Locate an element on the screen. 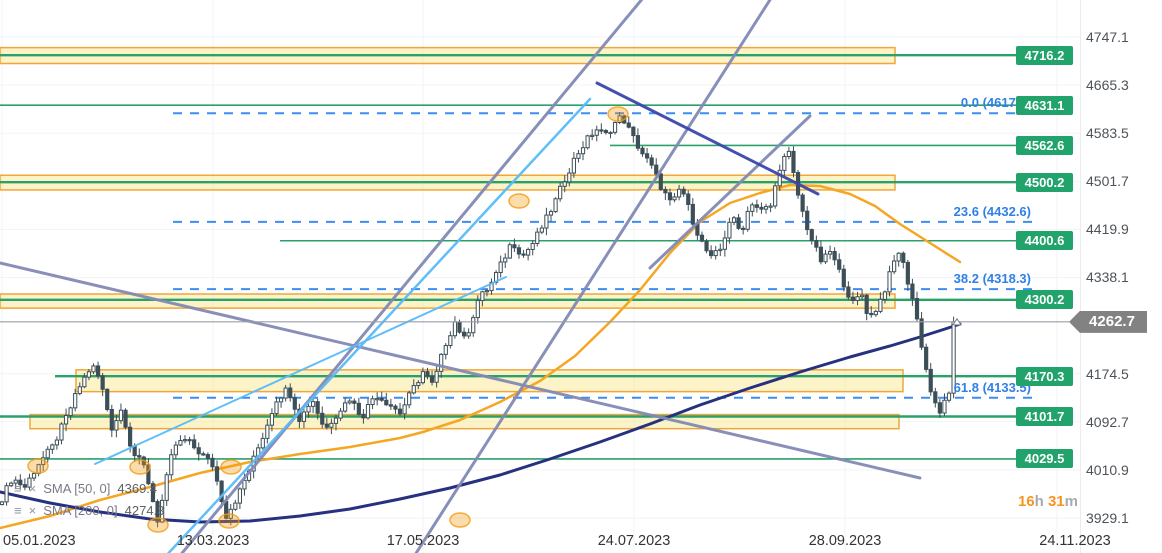  descending-navy is located at coordinates (707, 138).